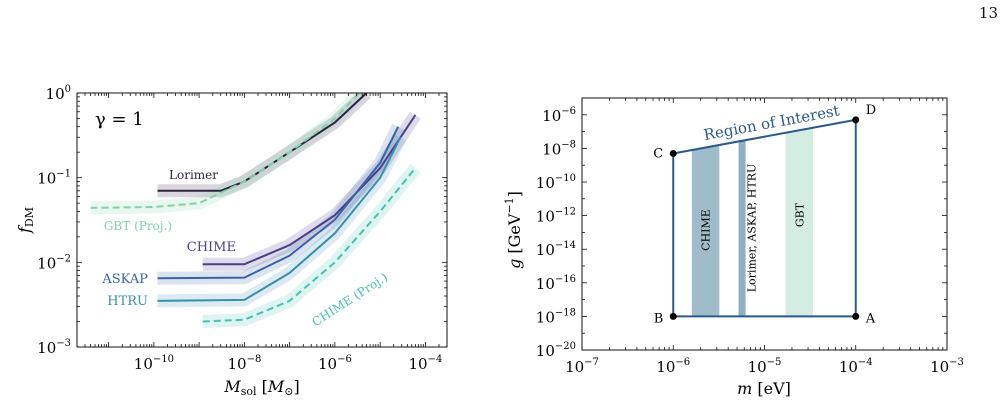  I want to click on left-xtick-label-3: 10⁻⁴, so click(425, 363).